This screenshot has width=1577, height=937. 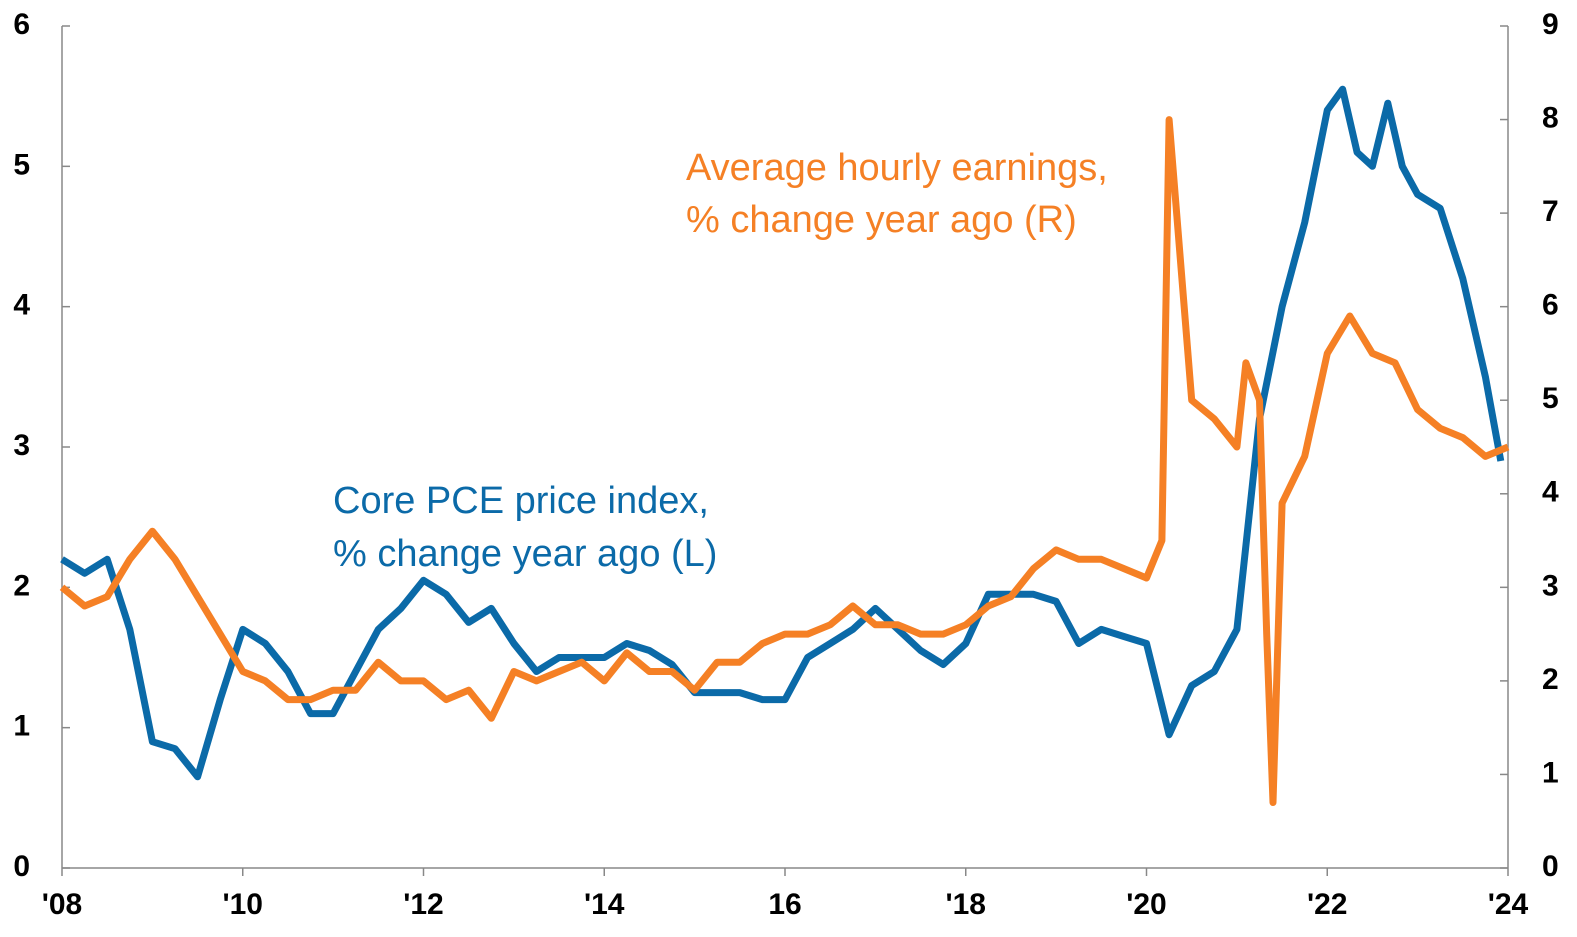 What do you see at coordinates (1327, 904) in the screenshot?
I see `x-tick-label: '22` at bounding box center [1327, 904].